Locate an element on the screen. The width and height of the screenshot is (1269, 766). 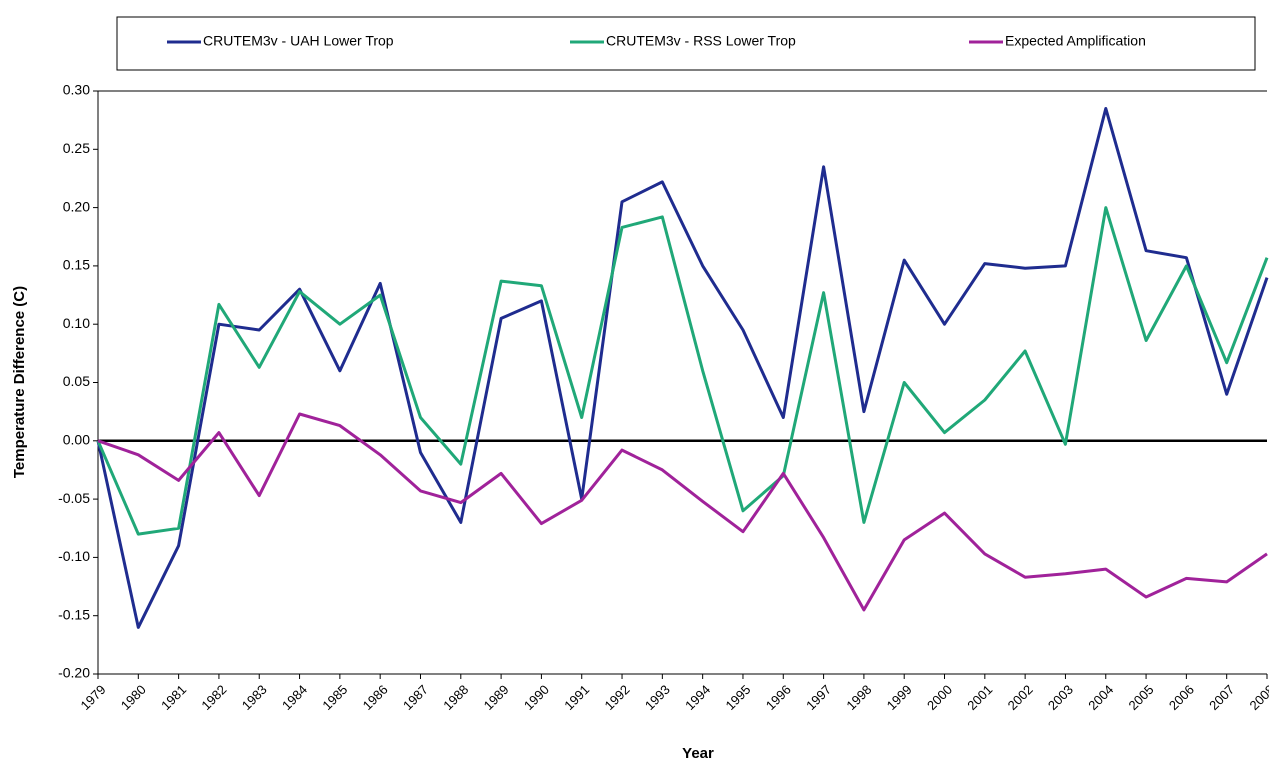
x-tick-label: 2000 is located at coordinates (939, 697).